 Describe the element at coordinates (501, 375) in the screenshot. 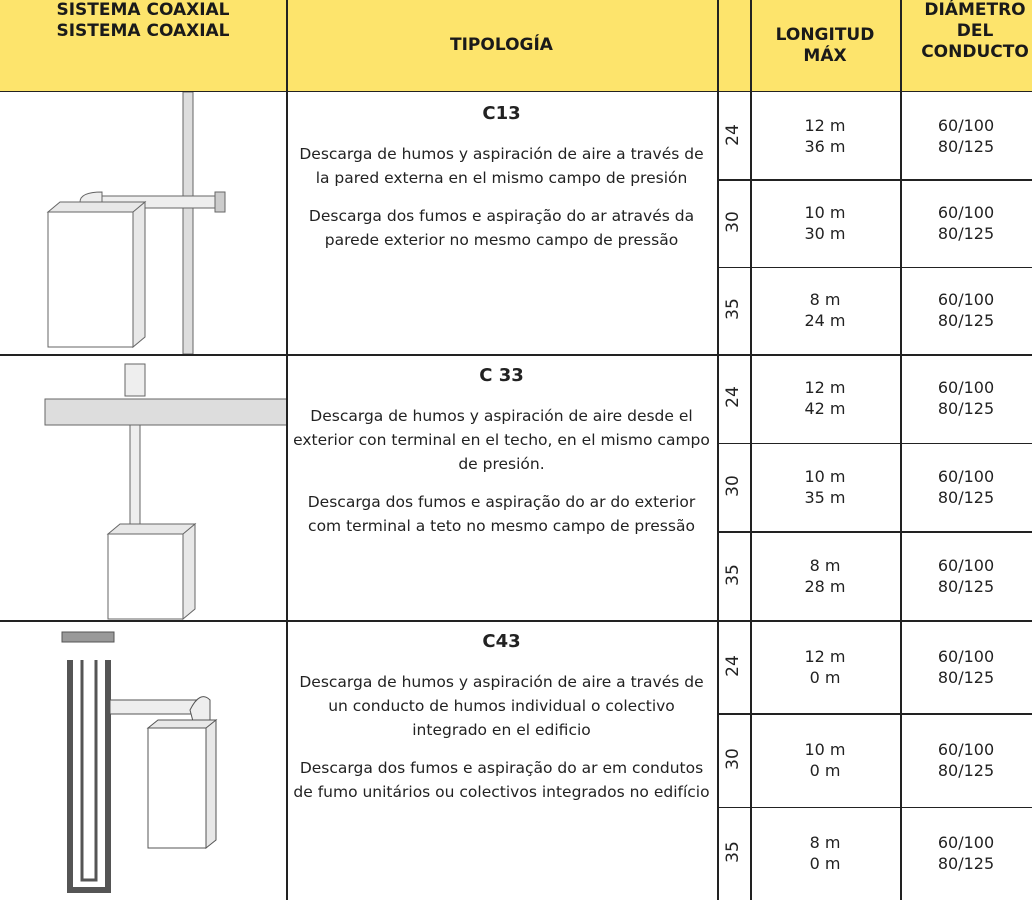

I see `code: C 33` at that location.